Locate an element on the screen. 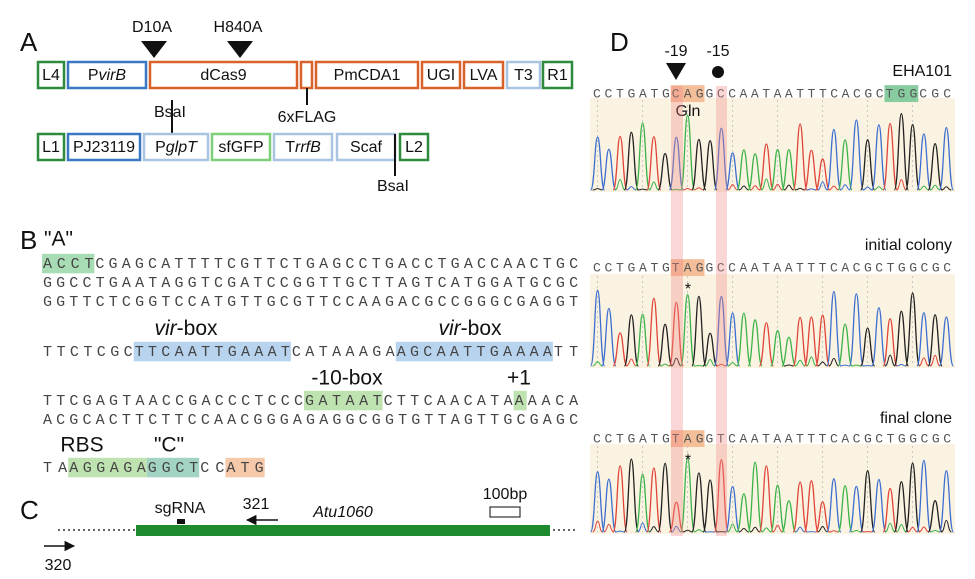 Image resolution: width=975 pixels, height=579 pixels. label-part: virB is located at coordinates (113, 75).